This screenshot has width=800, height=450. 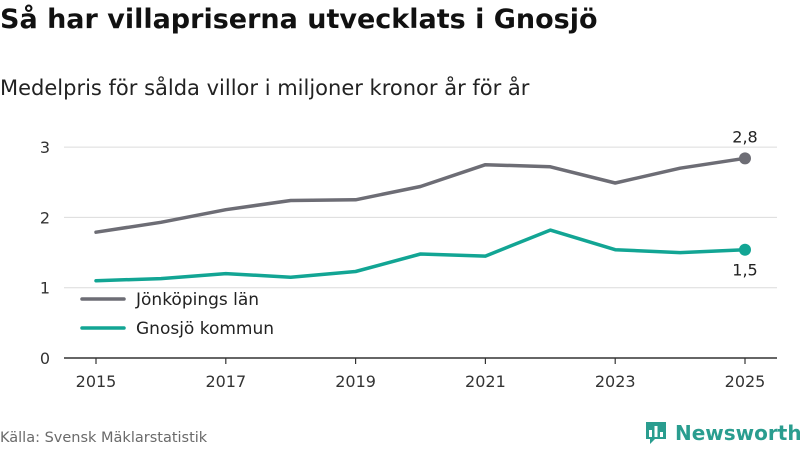 I want to click on brand-name: Newsworthy, so click(x=737, y=433).